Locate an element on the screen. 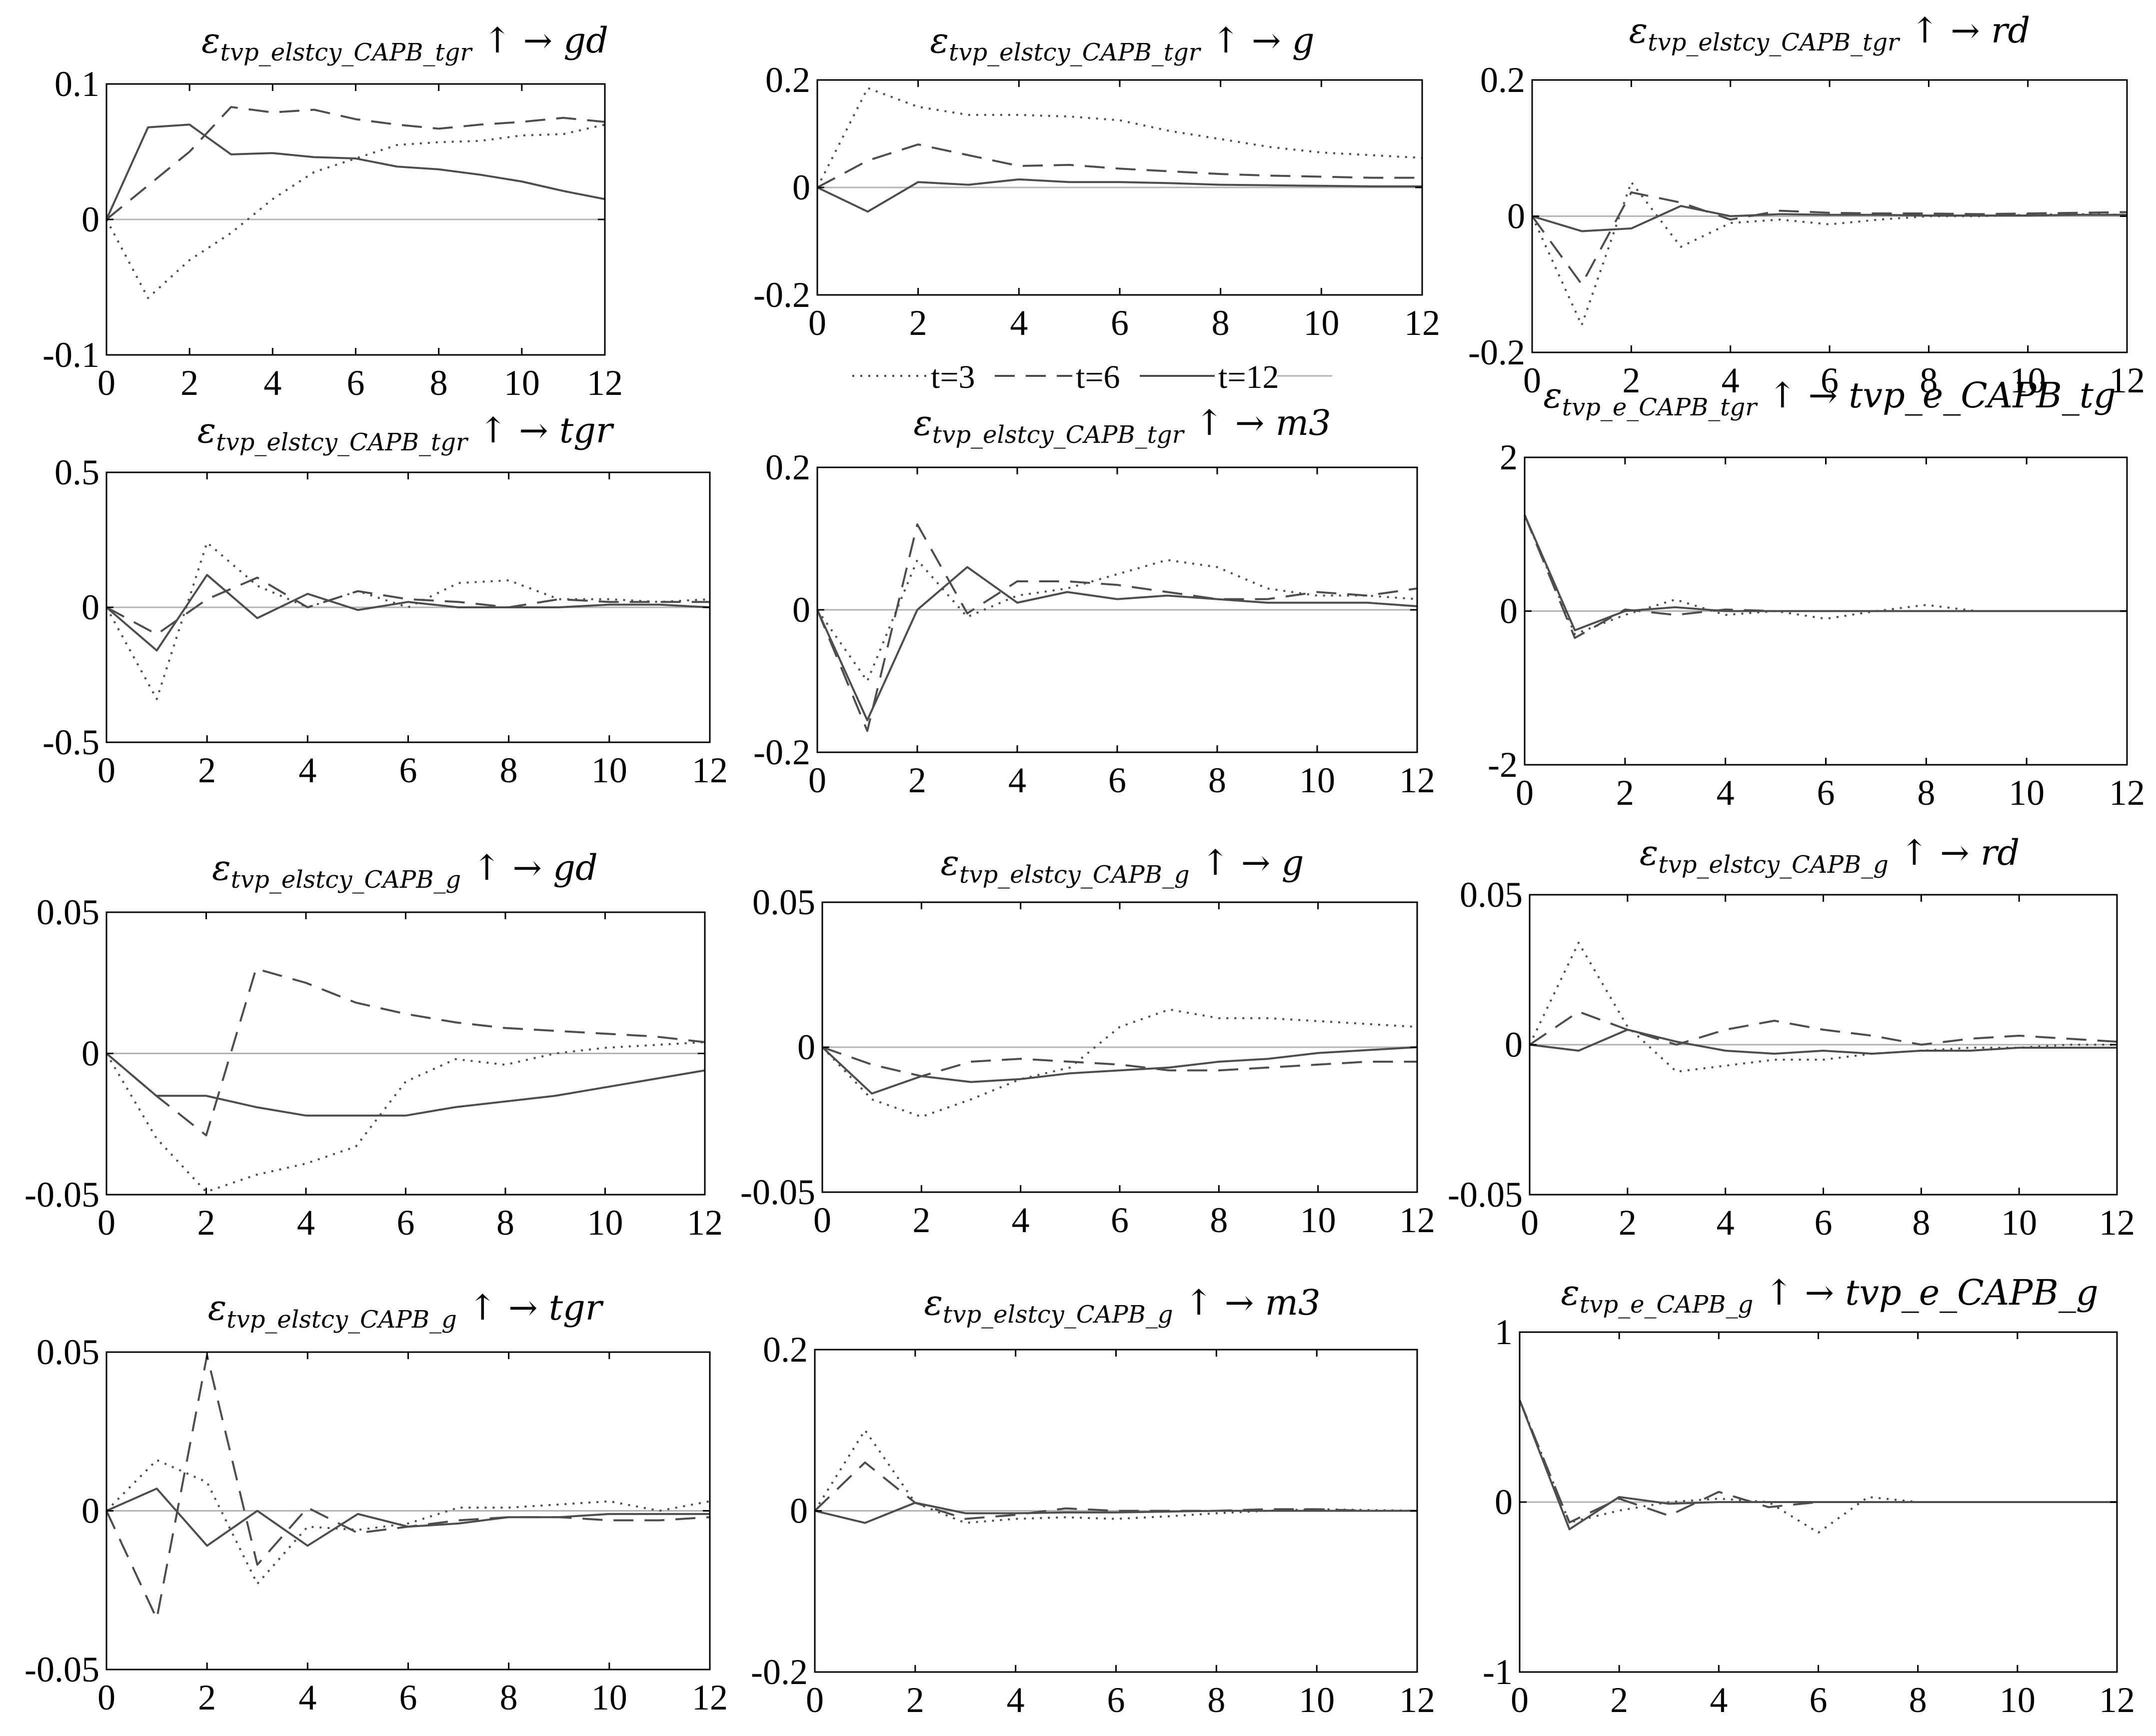 The width and height of the screenshot is (2156, 1736). chart-title: εtvp_elstcy_CAPB_tgr ↑ → g is located at coordinates (1122, 43).